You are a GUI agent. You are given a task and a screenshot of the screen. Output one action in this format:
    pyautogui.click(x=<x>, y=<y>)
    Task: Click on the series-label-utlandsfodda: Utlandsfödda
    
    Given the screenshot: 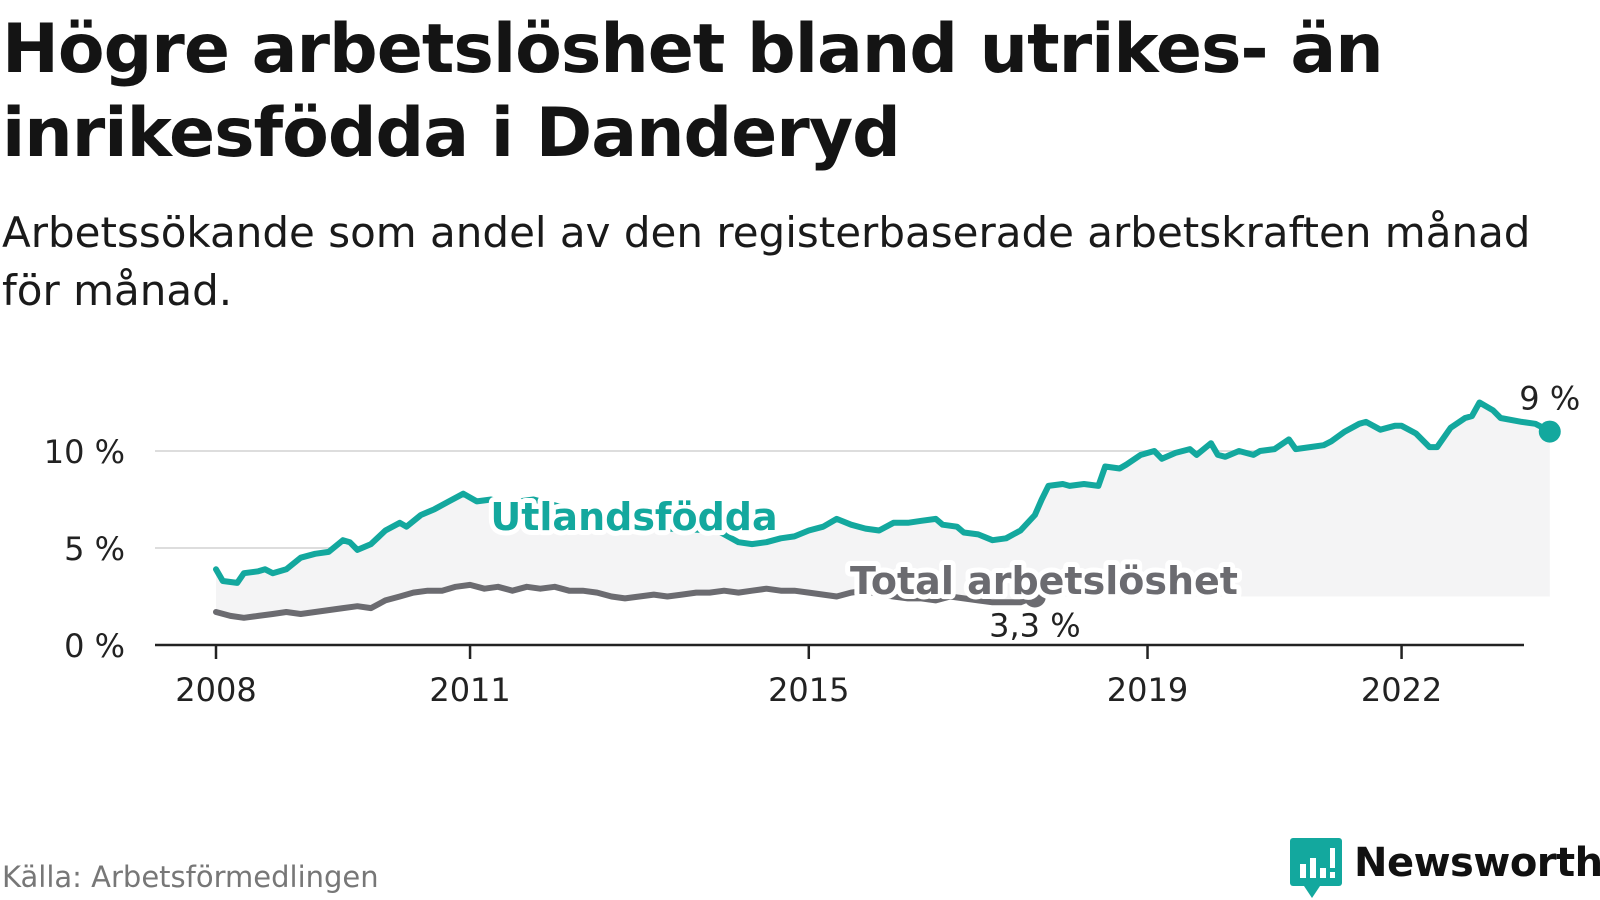 What is the action you would take?
    pyautogui.click(x=633, y=517)
    